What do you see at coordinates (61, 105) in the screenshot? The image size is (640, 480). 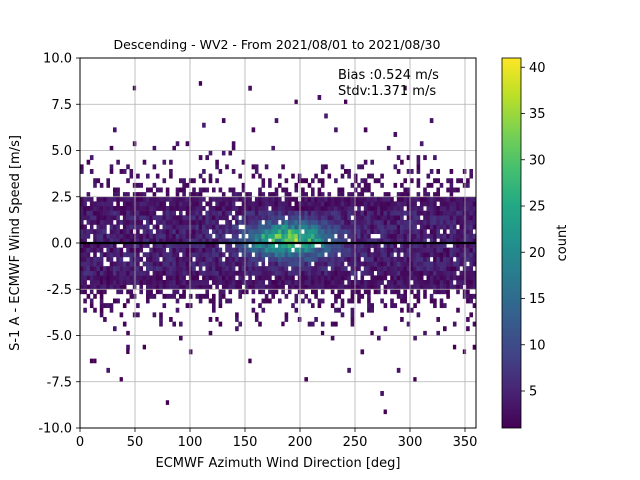 I see `y-tick-label: 7.5` at bounding box center [61, 105].